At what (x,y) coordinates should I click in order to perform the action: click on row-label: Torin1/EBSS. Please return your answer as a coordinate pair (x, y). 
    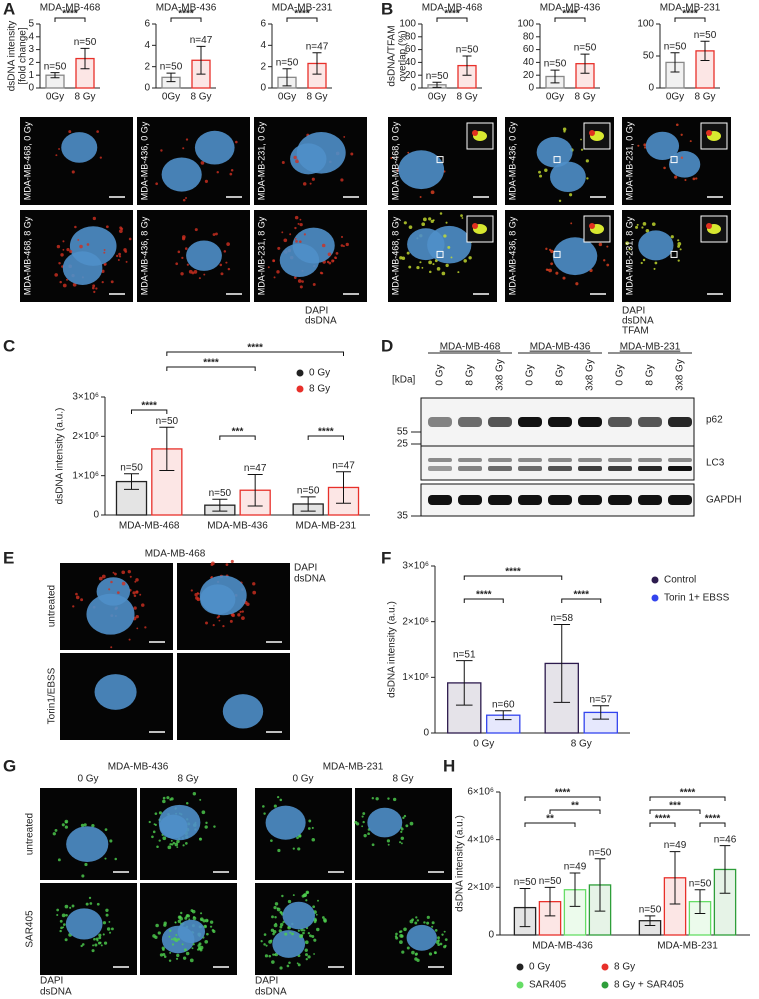
    Looking at the image, I should click on (52, 695).